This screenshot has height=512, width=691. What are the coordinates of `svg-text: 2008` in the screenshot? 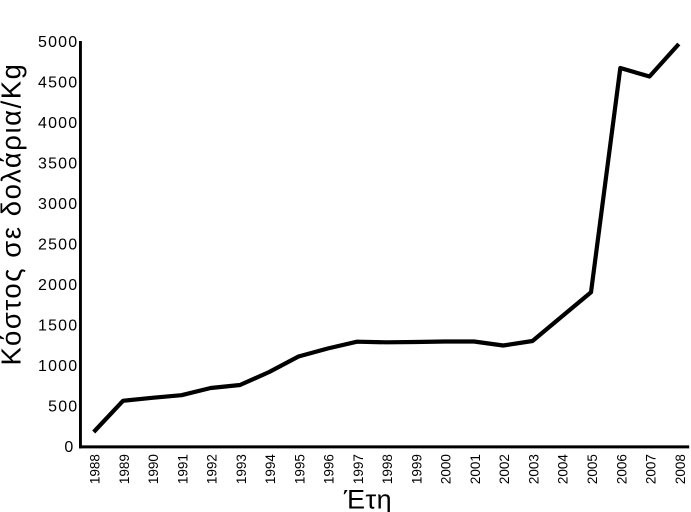 It's located at (680, 469).